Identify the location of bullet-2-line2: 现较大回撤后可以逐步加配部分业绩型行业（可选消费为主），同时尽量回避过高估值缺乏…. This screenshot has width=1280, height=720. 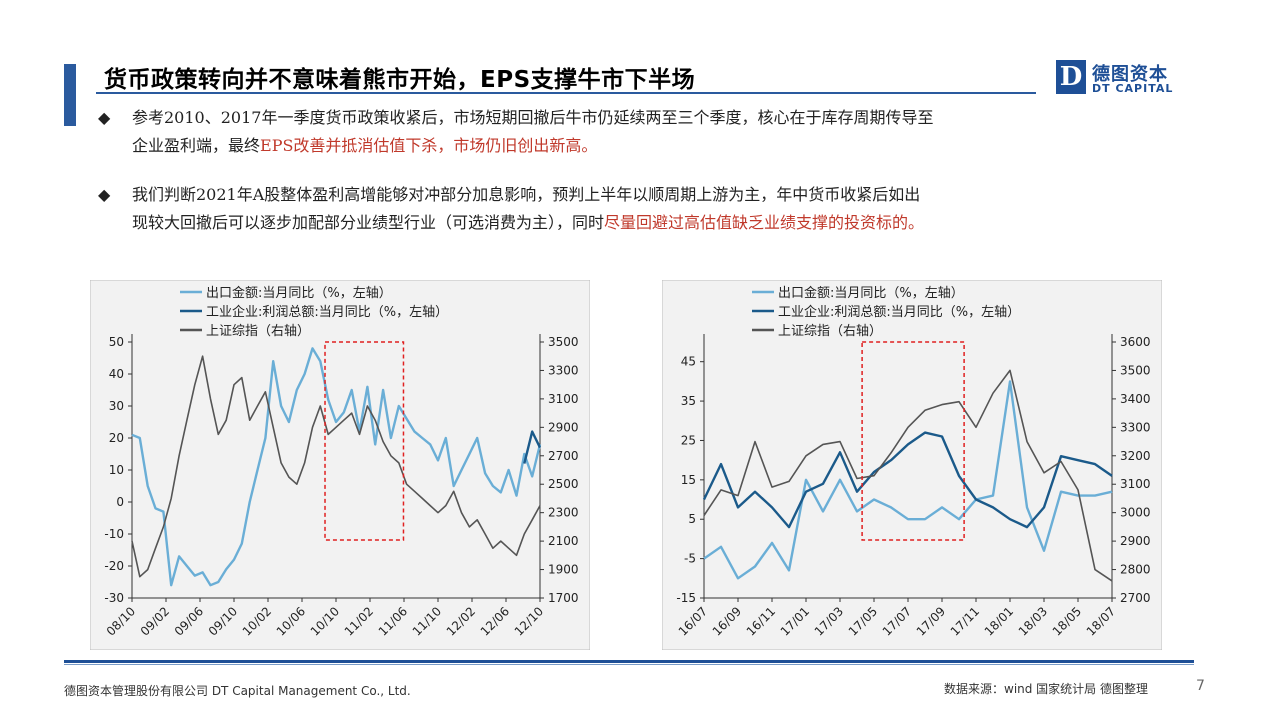
(670, 223).